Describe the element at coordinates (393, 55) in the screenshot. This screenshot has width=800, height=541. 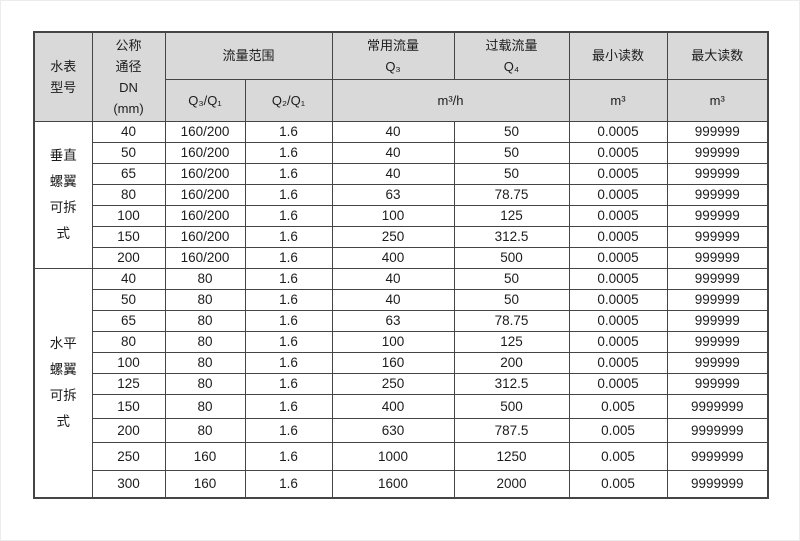
I see `header-common-flow: 常用流量 Q₃` at that location.